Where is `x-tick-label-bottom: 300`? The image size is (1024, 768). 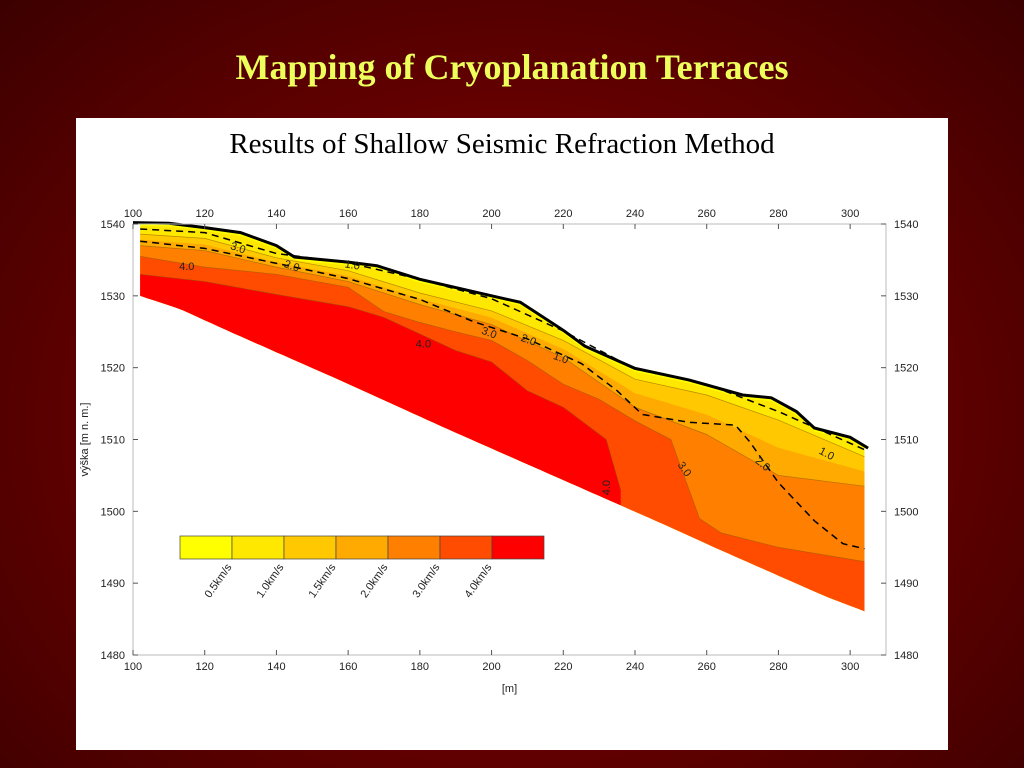
x-tick-label-bottom: 300 is located at coordinates (850, 667).